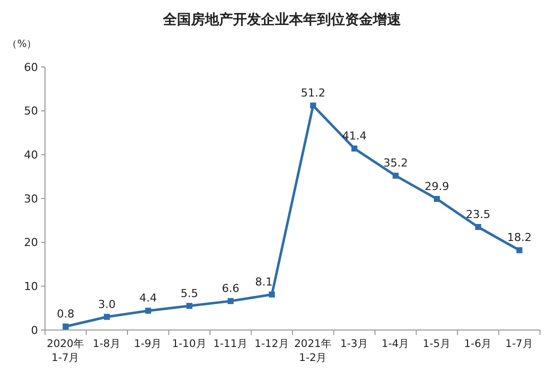 This screenshot has height=389, width=554. What do you see at coordinates (264, 281) in the screenshot?
I see `data-label: 8.1` at bounding box center [264, 281].